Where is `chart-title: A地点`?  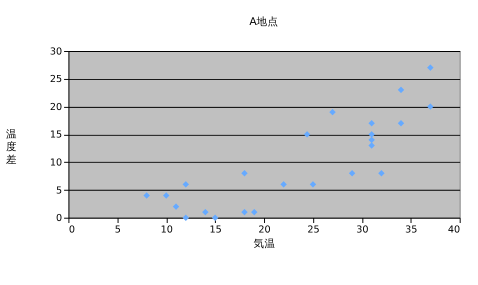 chart-title: A地点 is located at coordinates (264, 21).